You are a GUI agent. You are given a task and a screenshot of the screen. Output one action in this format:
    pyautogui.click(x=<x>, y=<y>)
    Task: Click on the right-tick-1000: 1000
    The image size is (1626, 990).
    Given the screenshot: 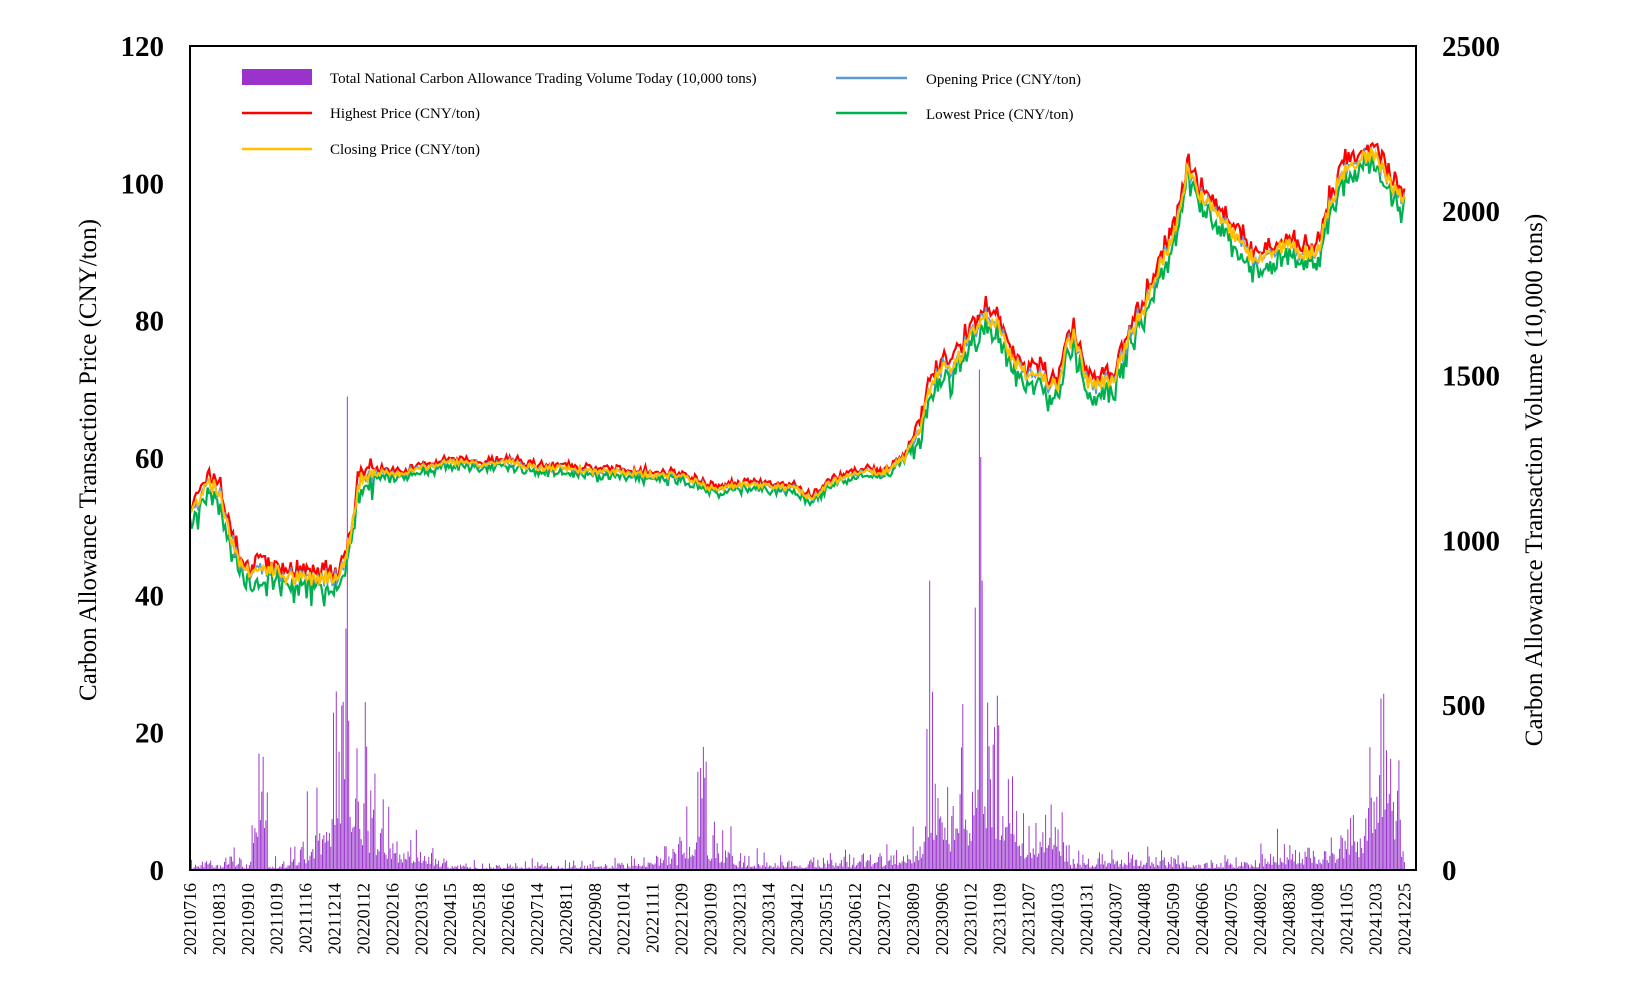 What is the action you would take?
    pyautogui.click(x=1471, y=541)
    